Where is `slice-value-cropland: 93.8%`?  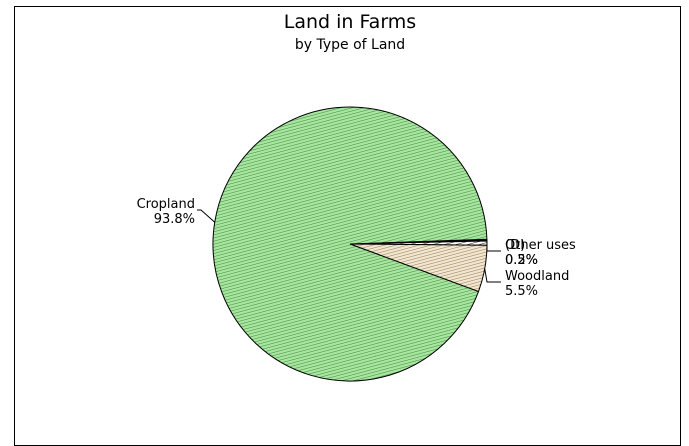 slice-value-cropland: 93.8% is located at coordinates (174, 219).